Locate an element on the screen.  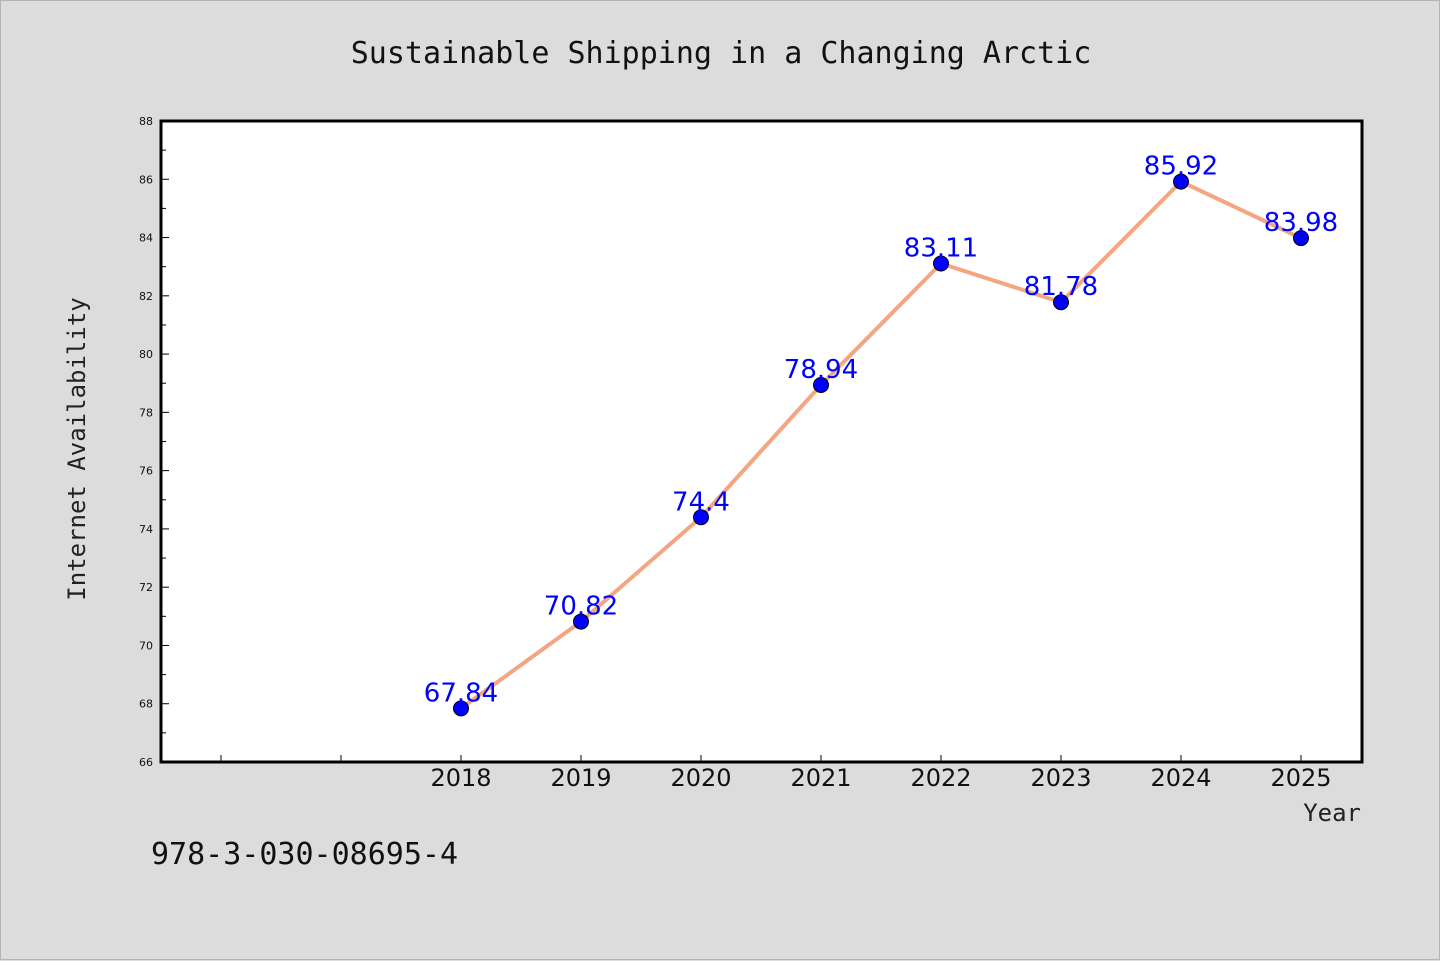
x-tick-label: 2019 is located at coordinates (580, 778).